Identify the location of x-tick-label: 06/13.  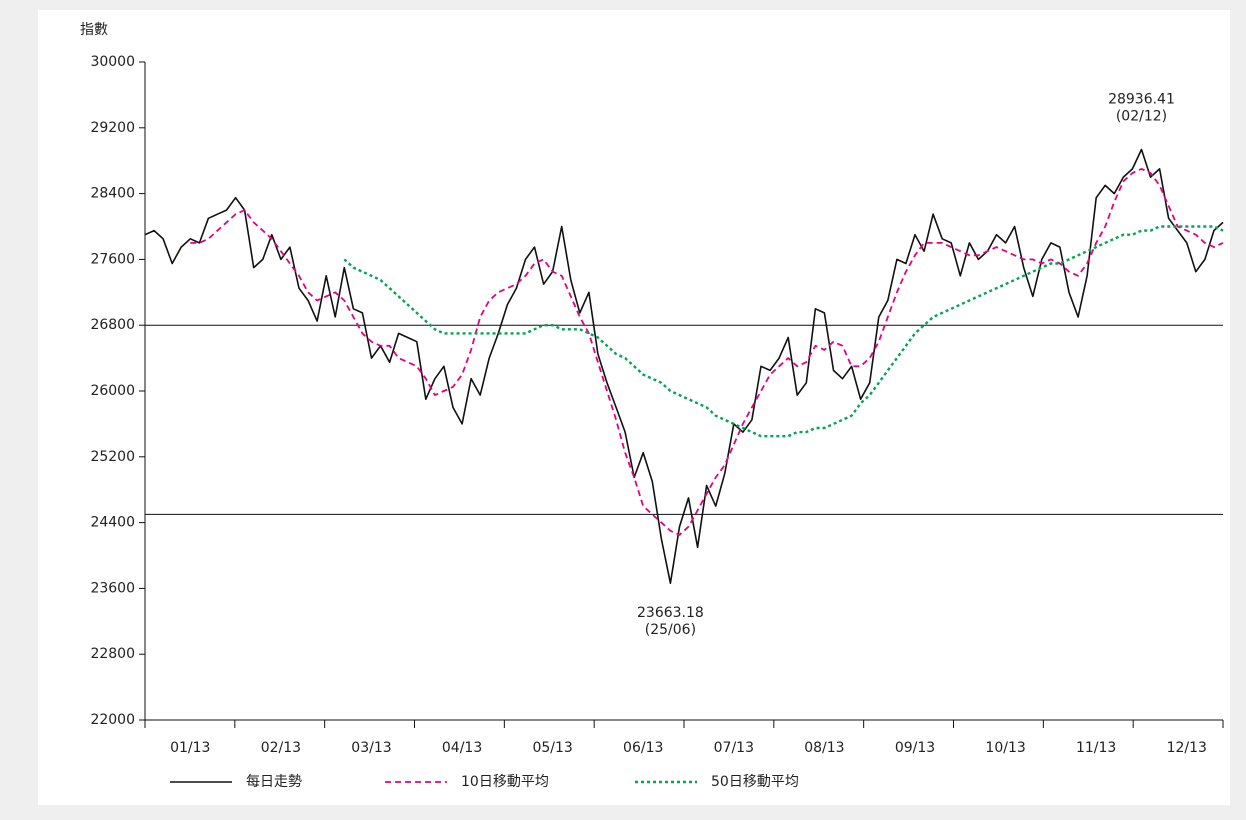
(643, 748).